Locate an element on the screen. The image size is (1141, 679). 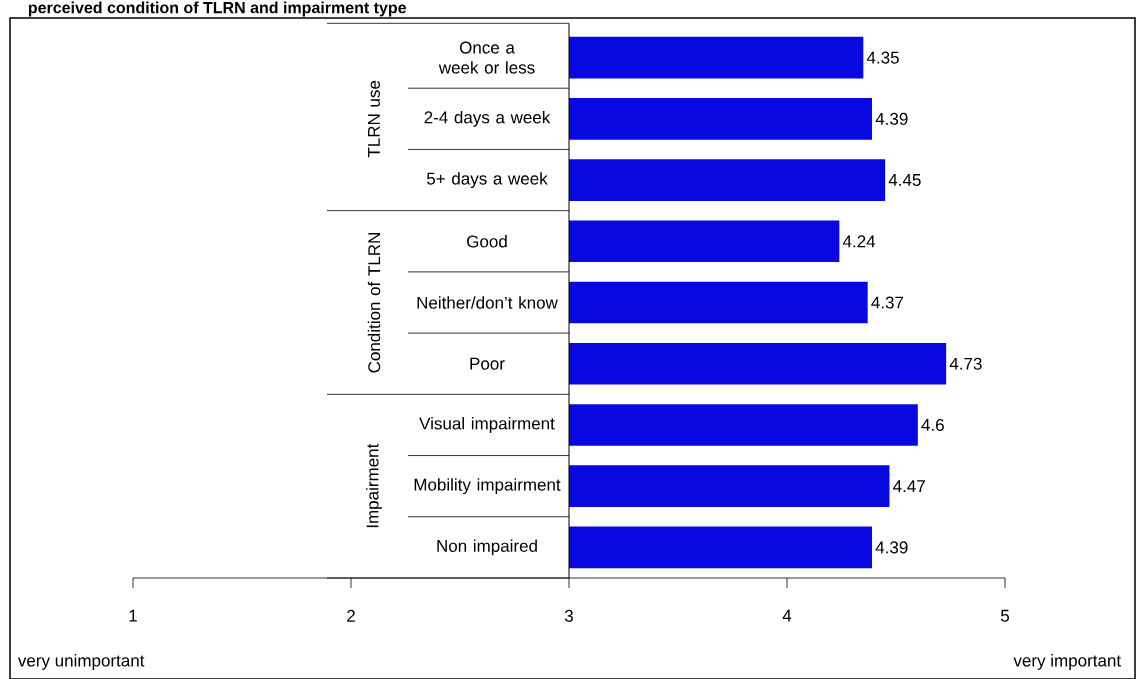
data-label: 4.35 is located at coordinates (882, 57).